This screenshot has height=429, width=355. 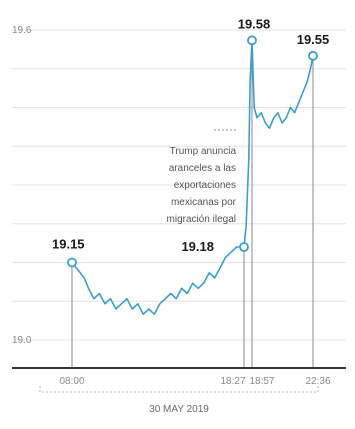 I want to click on x-tick-label: 18:27, so click(x=232, y=381).